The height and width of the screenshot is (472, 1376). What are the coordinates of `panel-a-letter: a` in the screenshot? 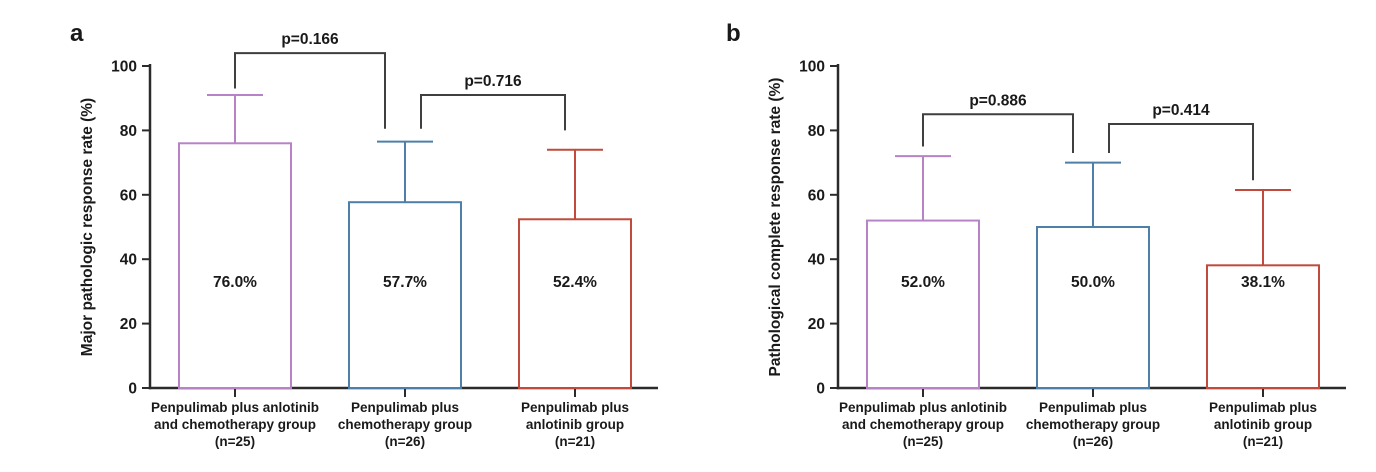 It's located at (77, 33).